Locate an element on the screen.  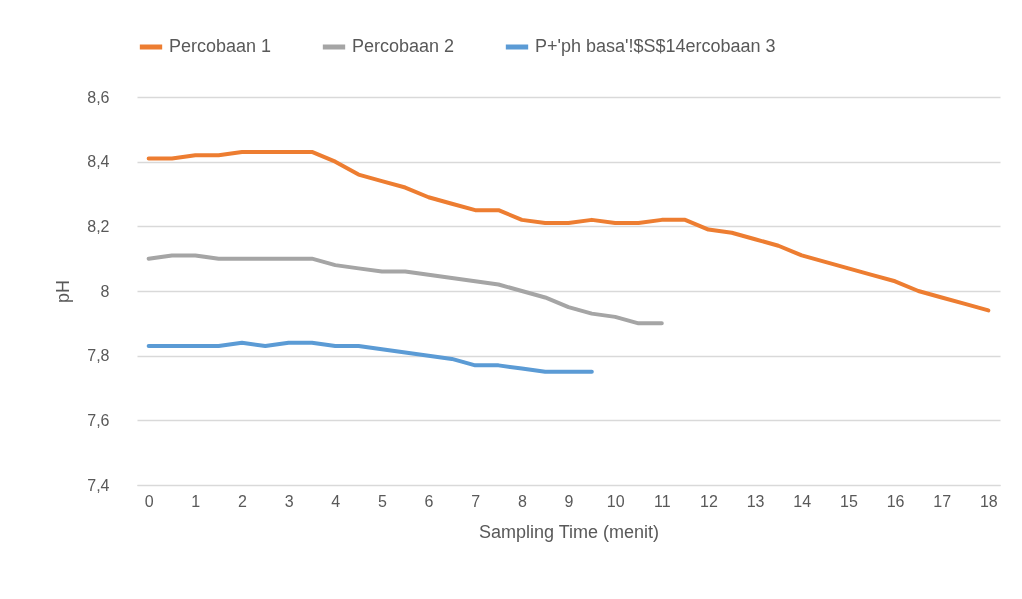
x-tick-label: 8 is located at coordinates (522, 501).